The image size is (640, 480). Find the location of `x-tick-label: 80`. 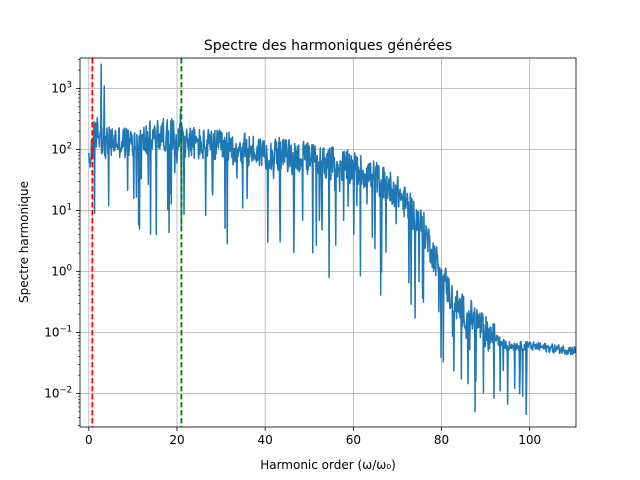

x-tick-label: 80 is located at coordinates (441, 440).